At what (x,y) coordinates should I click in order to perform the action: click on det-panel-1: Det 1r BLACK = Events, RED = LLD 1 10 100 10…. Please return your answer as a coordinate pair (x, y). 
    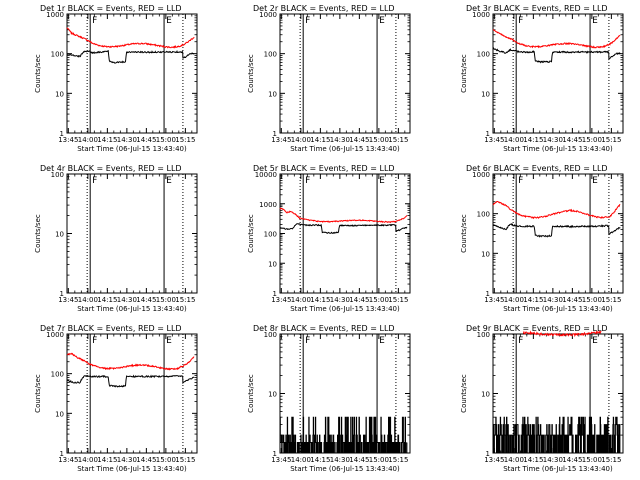
    Looking at the image, I should click on (116, 78).